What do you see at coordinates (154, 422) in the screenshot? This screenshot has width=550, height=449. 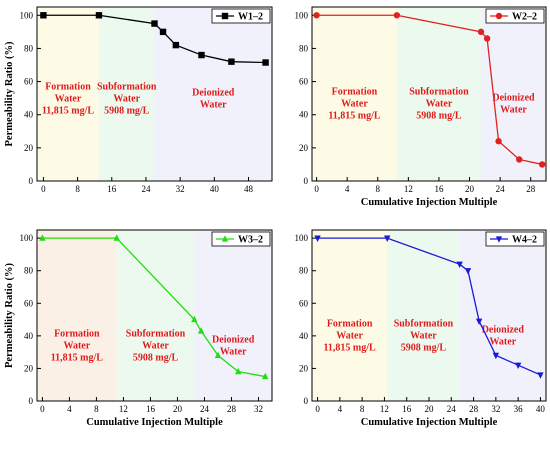 I see `x-axis-label: Cumulative Injection Multiple` at bounding box center [154, 422].